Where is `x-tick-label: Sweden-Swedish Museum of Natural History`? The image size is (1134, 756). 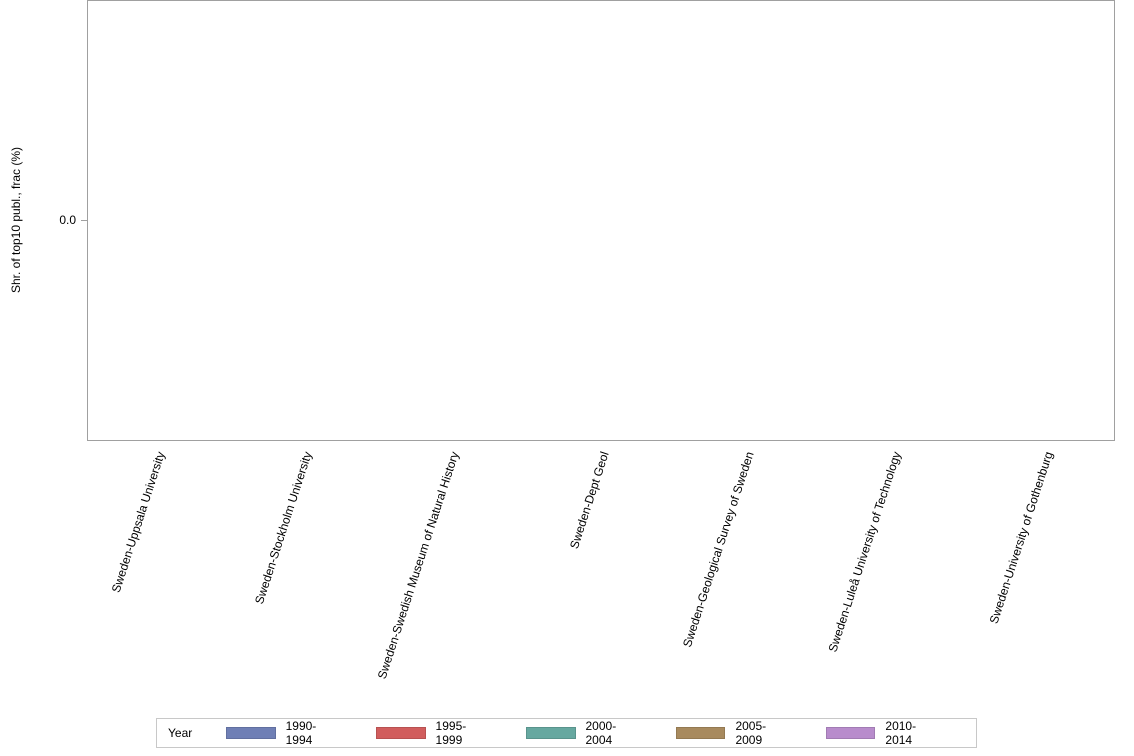
x-tick-label: Sweden-Swedish Museum of Natural History is located at coordinates (418, 565).